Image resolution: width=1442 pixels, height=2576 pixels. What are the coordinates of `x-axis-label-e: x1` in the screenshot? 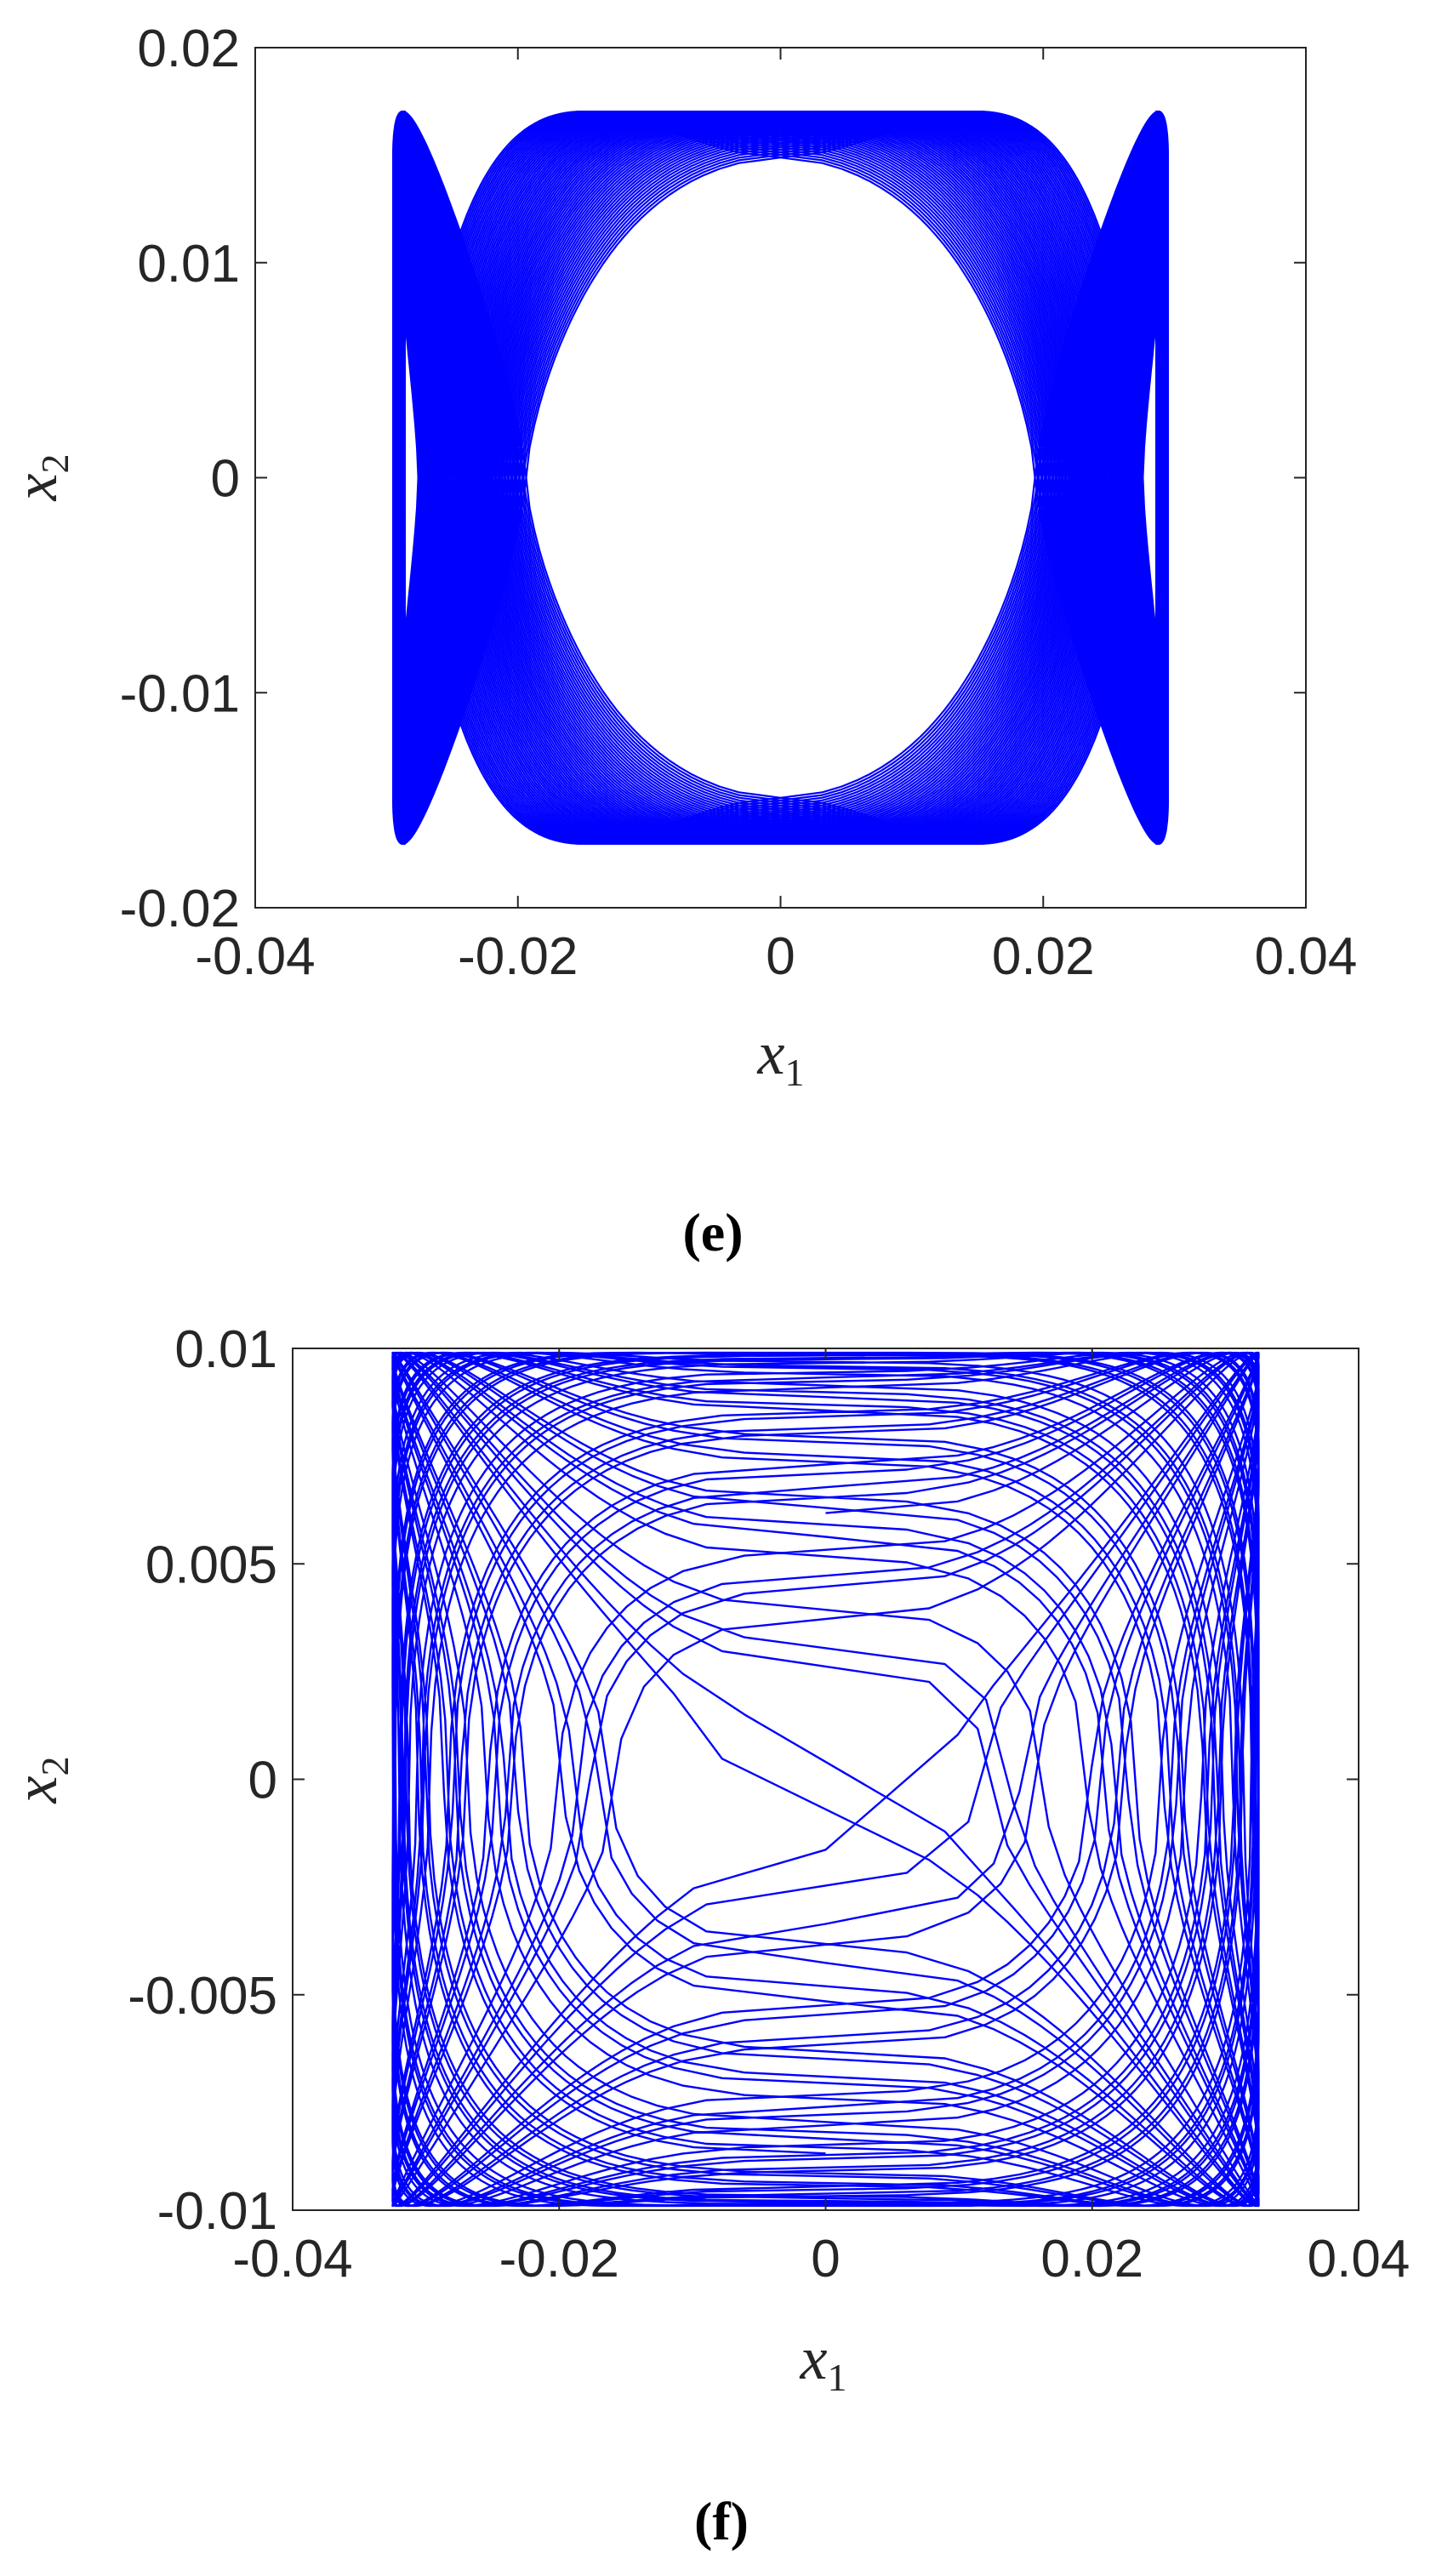 It's located at (781, 1057).